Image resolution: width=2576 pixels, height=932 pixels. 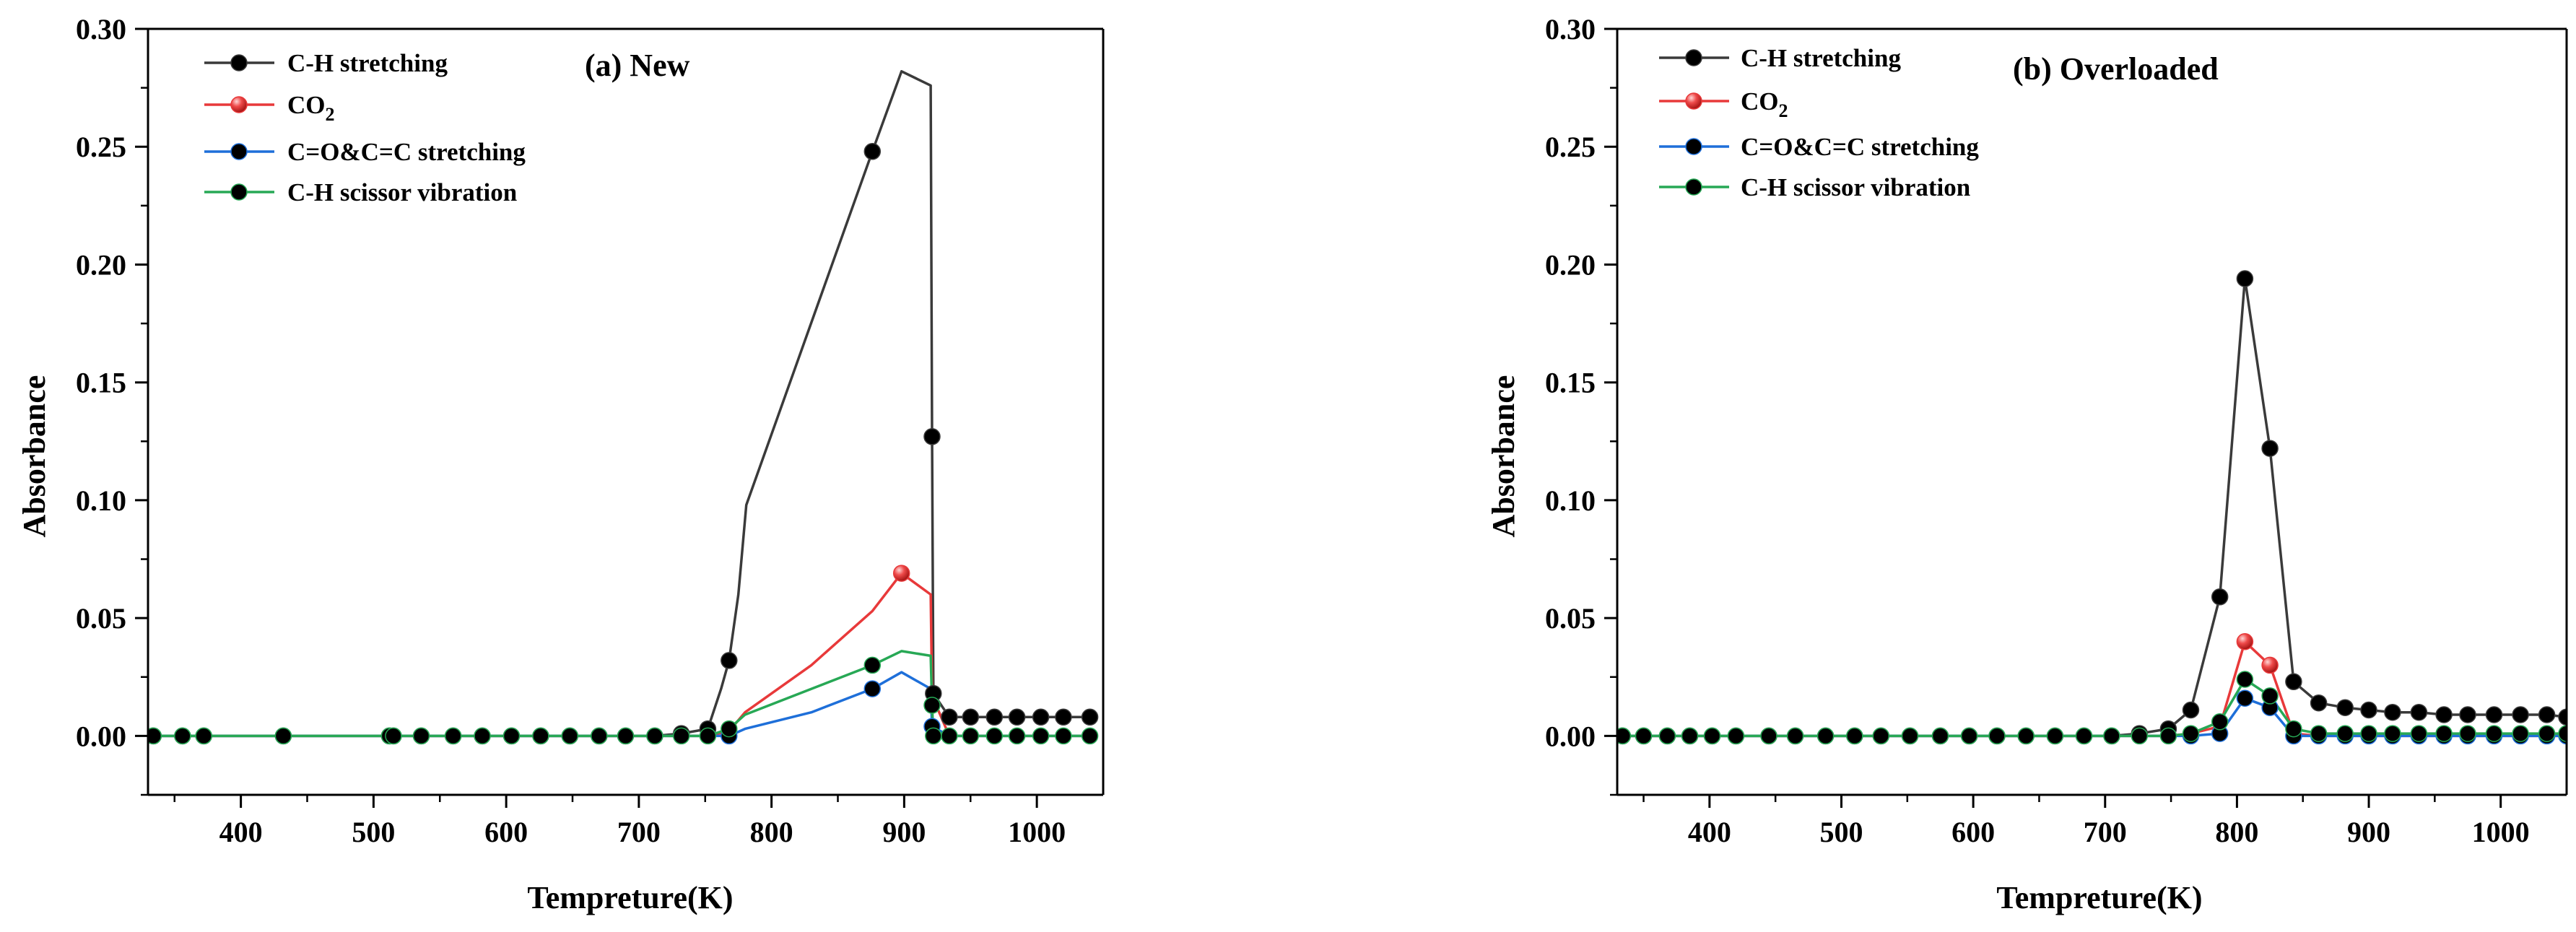 I want to click on legend-entry-co2: CO2, so click(x=1723, y=104).